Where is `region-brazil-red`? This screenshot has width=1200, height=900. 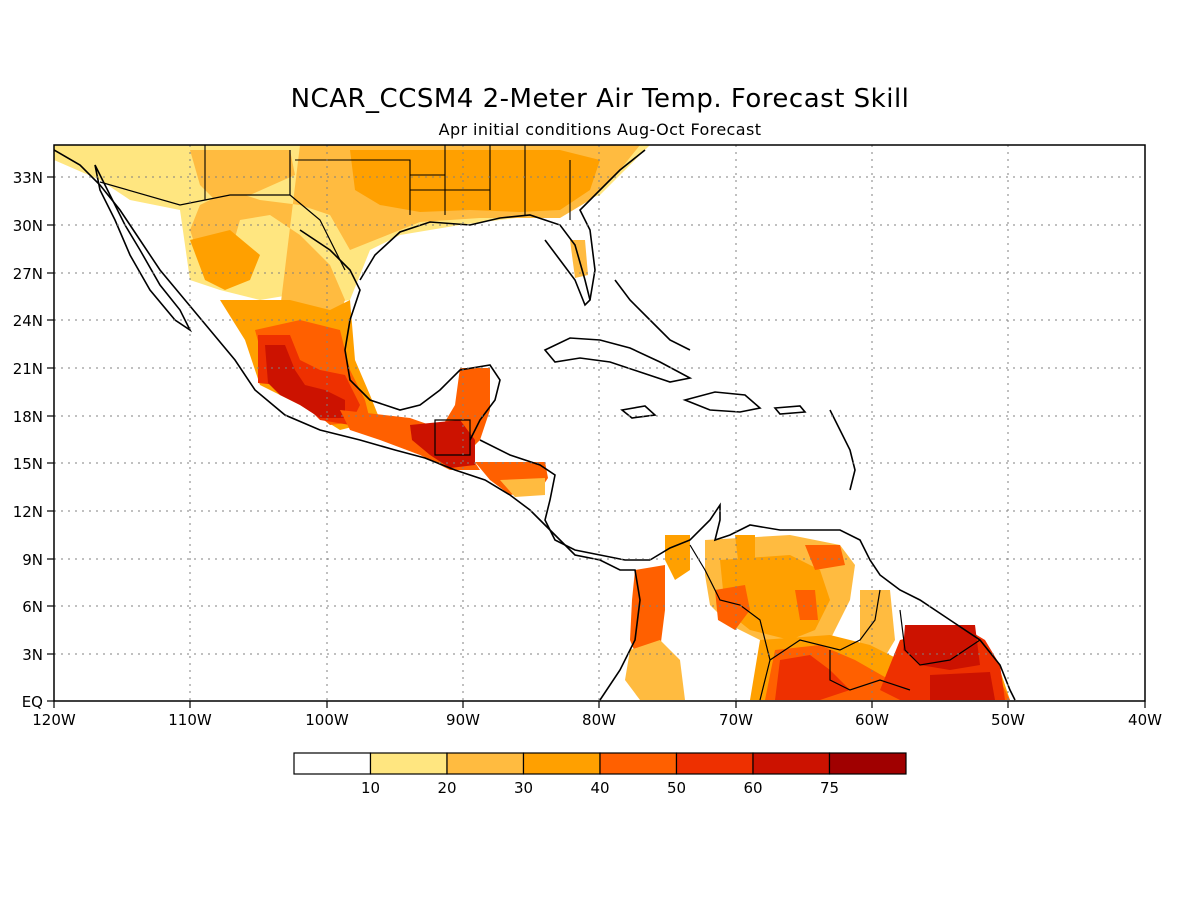
region-brazil-red is located at coordinates (812, 677).